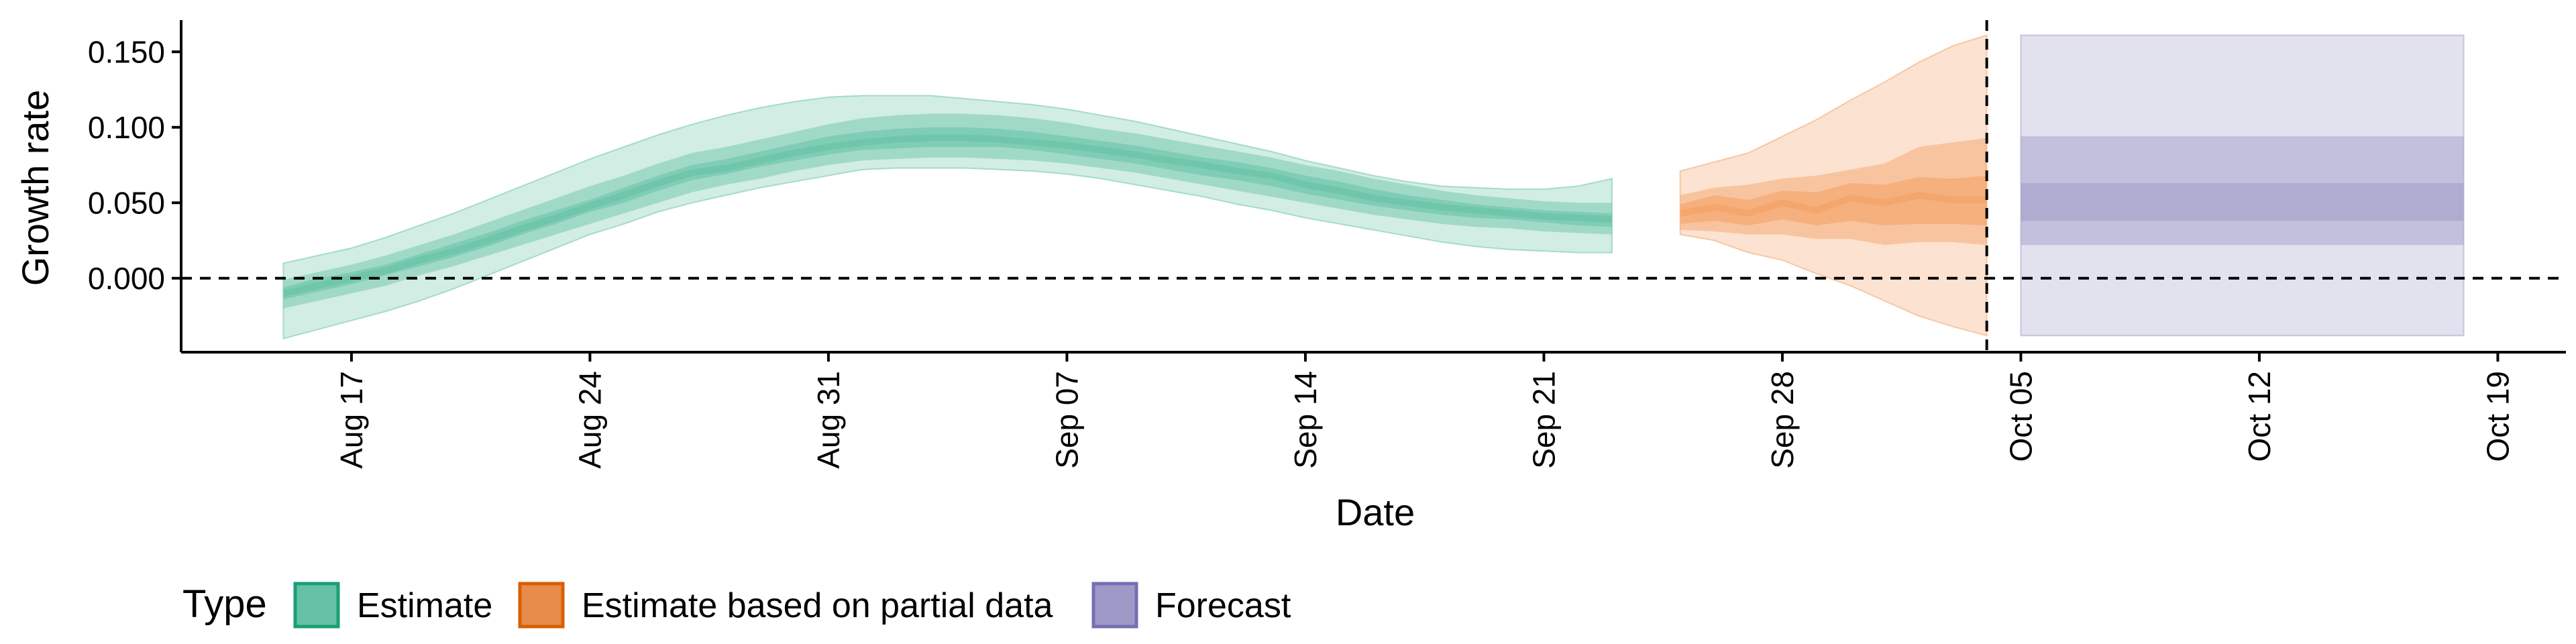  What do you see at coordinates (817, 605) in the screenshot?
I see `legend-label: Estimate based on partial data` at bounding box center [817, 605].